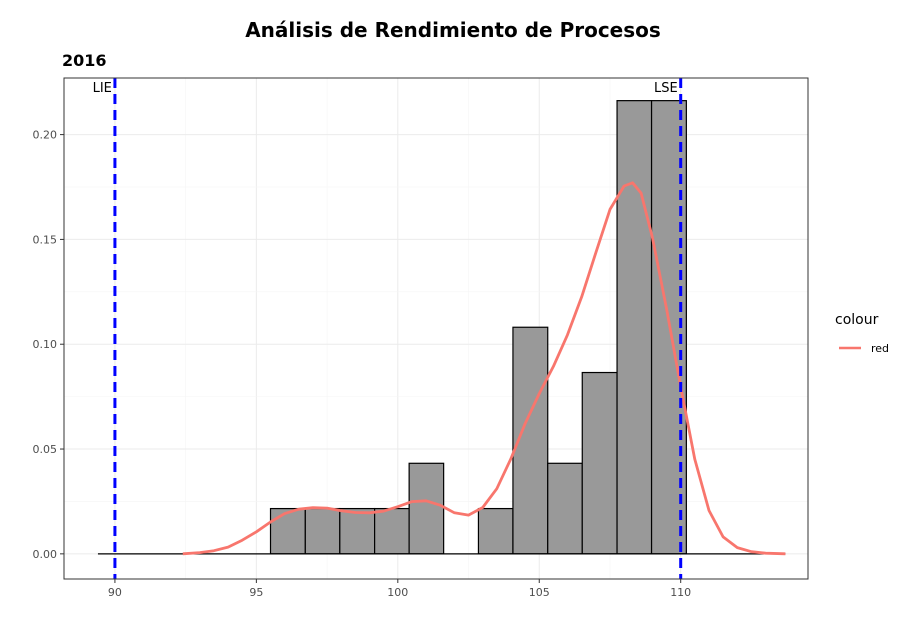  Describe the element at coordinates (453, 30) in the screenshot. I see `chart-title: Análisis de Rendimiento de Procesos` at that location.